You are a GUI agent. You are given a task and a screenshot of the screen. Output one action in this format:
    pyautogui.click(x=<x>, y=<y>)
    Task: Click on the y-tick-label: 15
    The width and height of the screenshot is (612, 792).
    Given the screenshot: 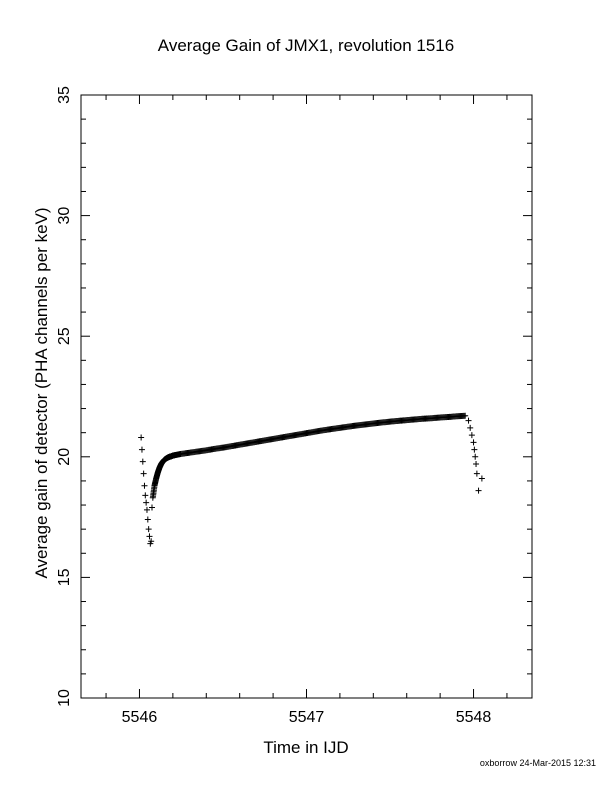 What is the action you would take?
    pyautogui.click(x=64, y=577)
    